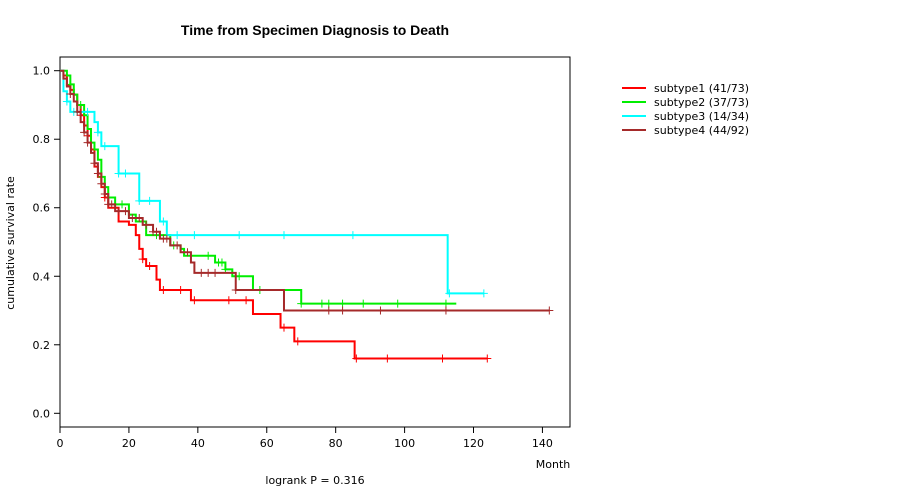  I want to click on y-tick-label: 0.4, so click(42, 276).